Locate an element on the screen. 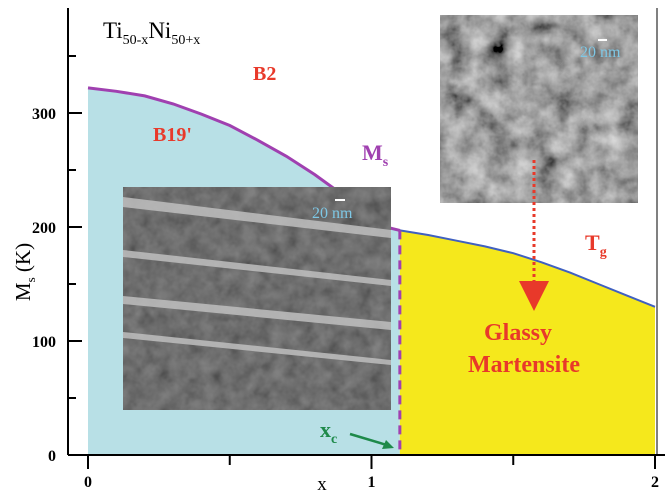  xc-label-base: x is located at coordinates (325, 429).